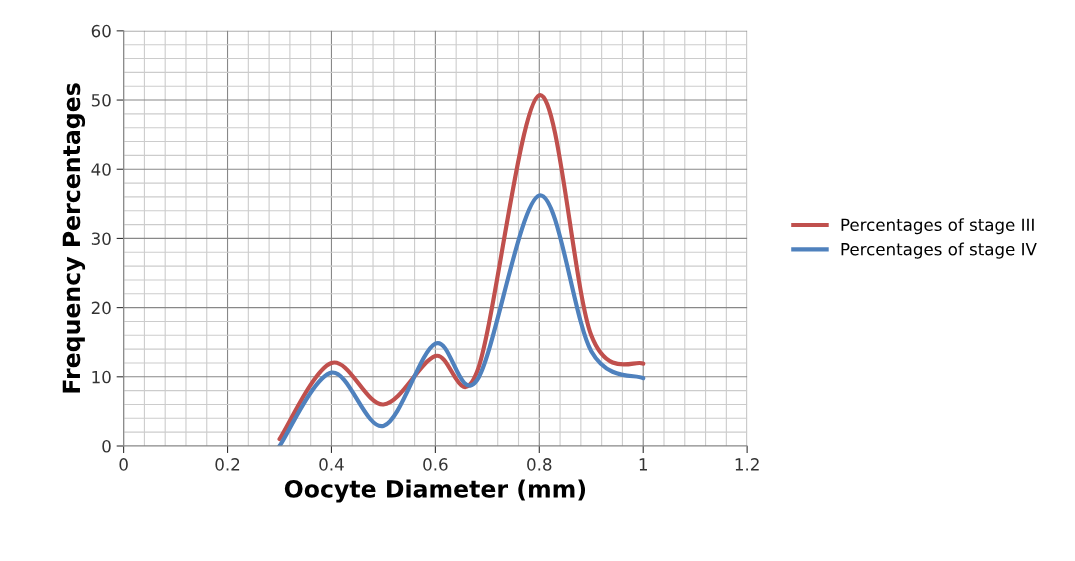  Describe the element at coordinates (227, 464) in the screenshot. I see `x-tick-label: 0.2` at that location.